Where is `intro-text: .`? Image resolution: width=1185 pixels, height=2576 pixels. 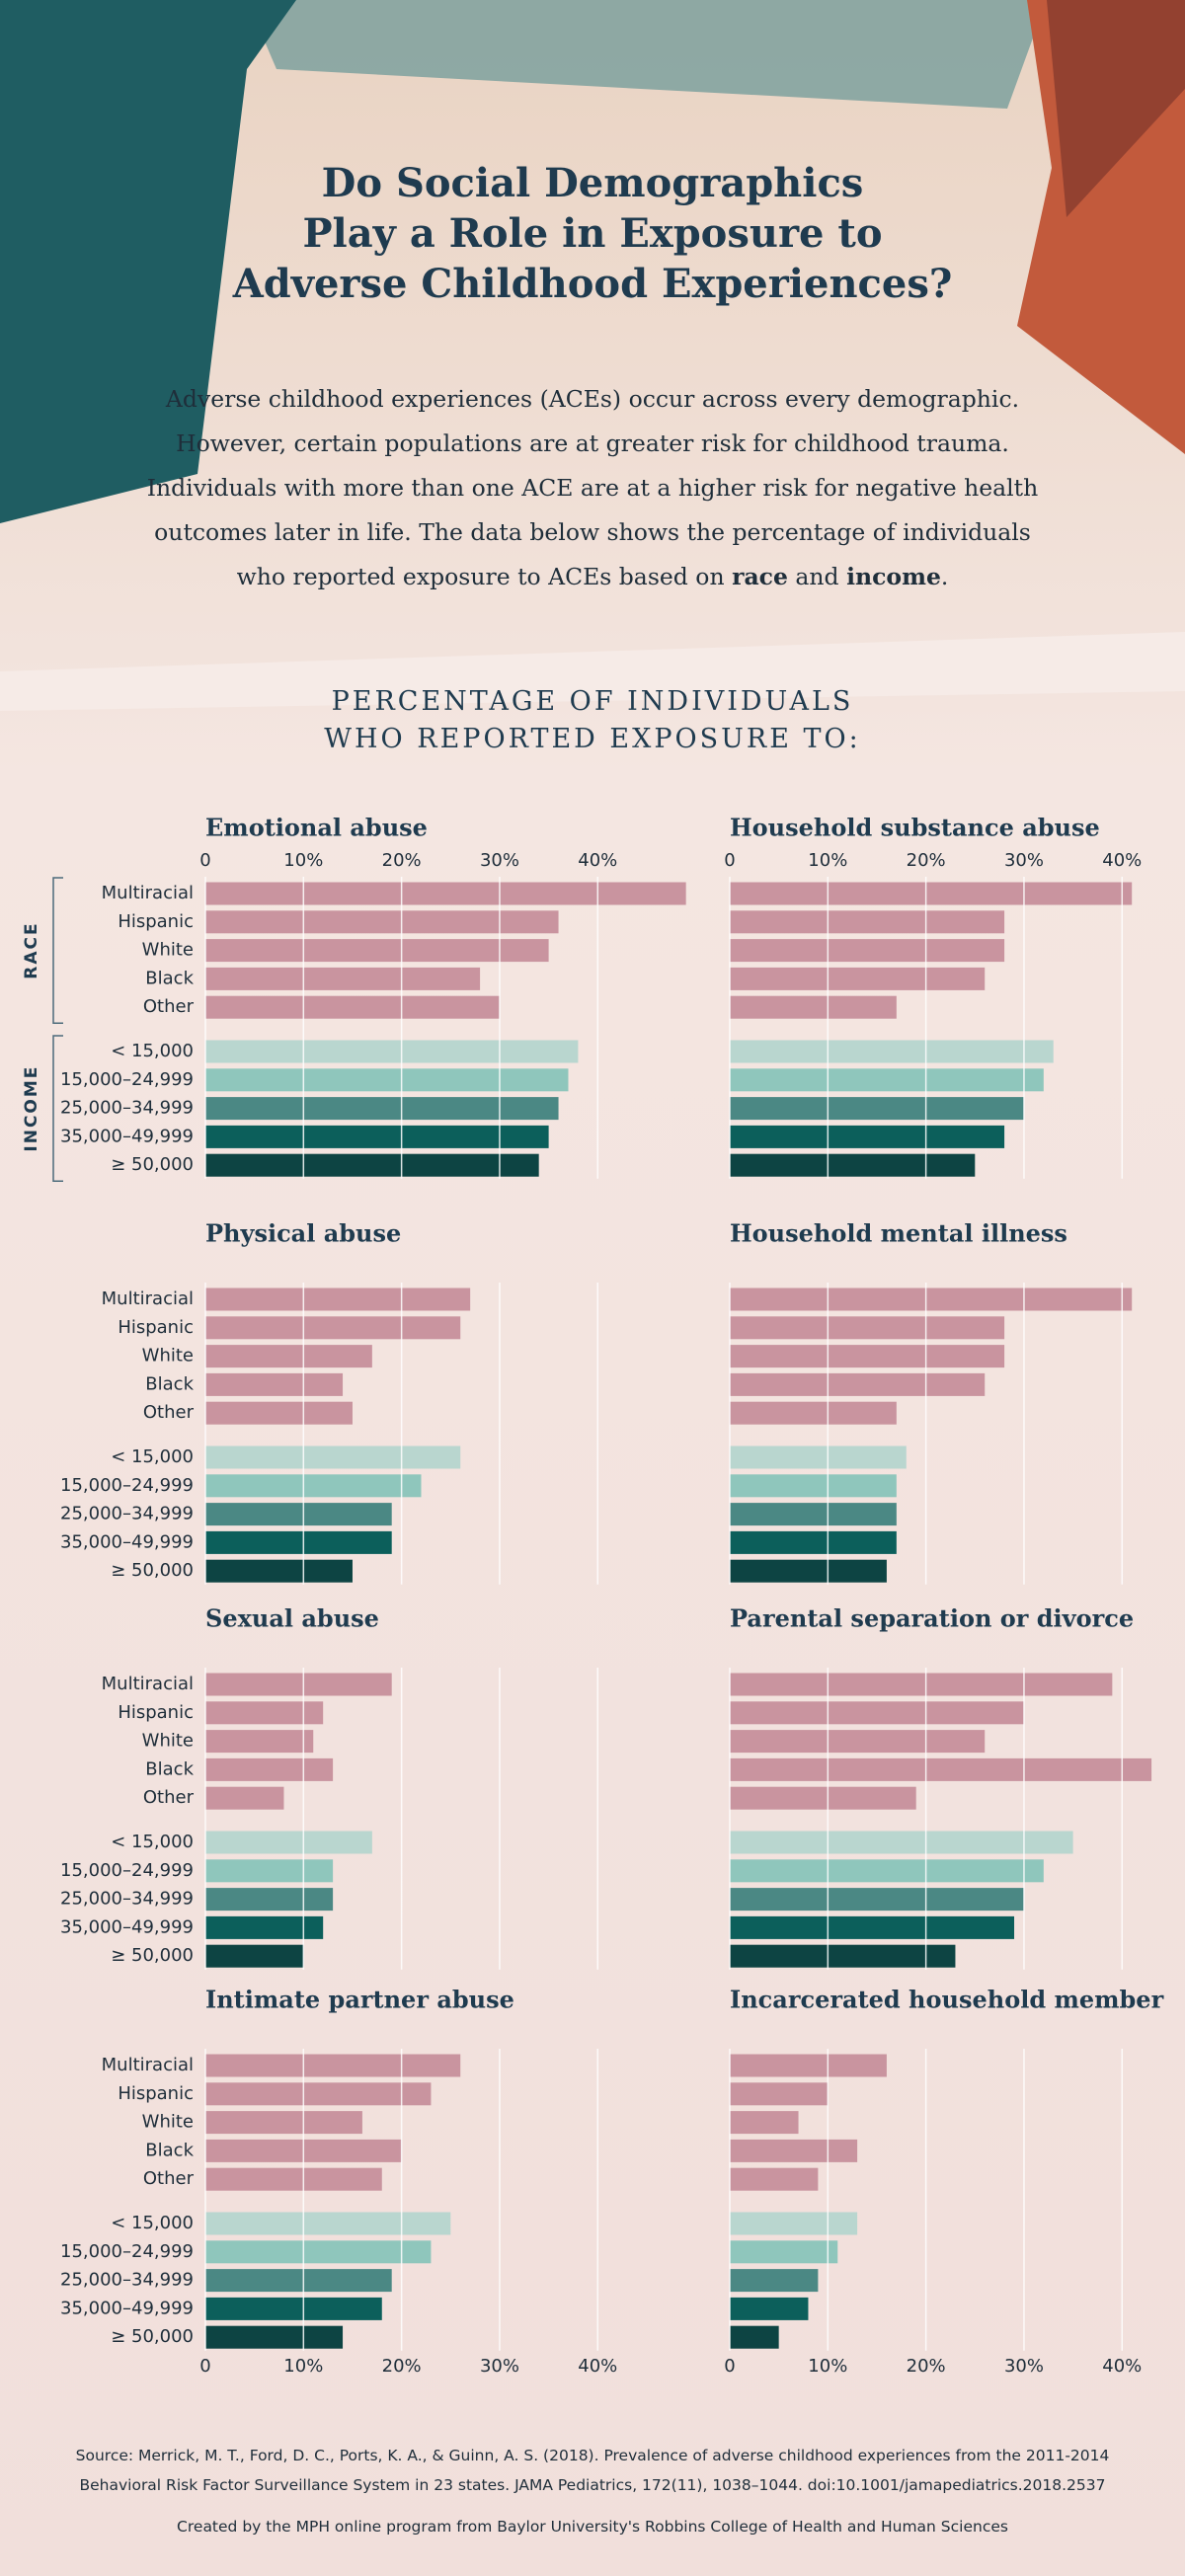 intro-text: . is located at coordinates (945, 576).